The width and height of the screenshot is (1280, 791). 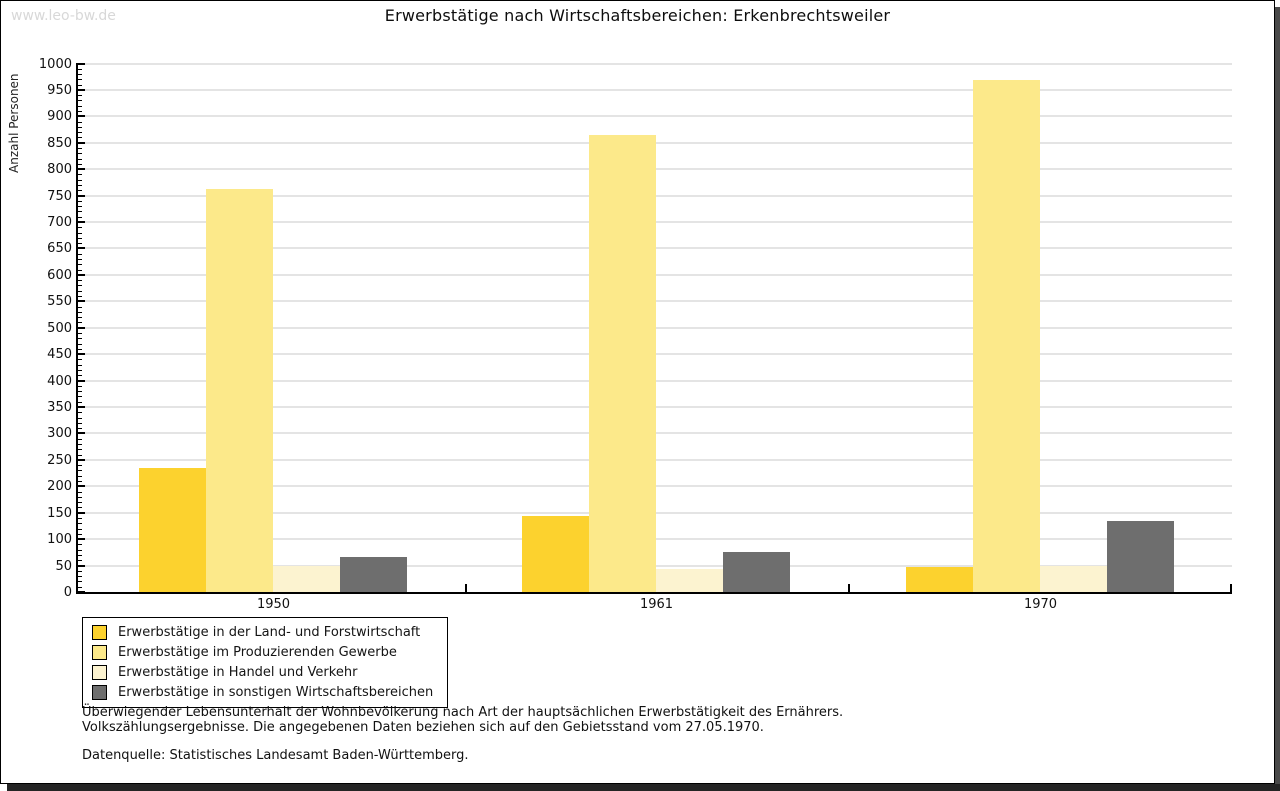 What do you see at coordinates (59, 328) in the screenshot?
I see `y-tick-label-500: 500` at bounding box center [59, 328].